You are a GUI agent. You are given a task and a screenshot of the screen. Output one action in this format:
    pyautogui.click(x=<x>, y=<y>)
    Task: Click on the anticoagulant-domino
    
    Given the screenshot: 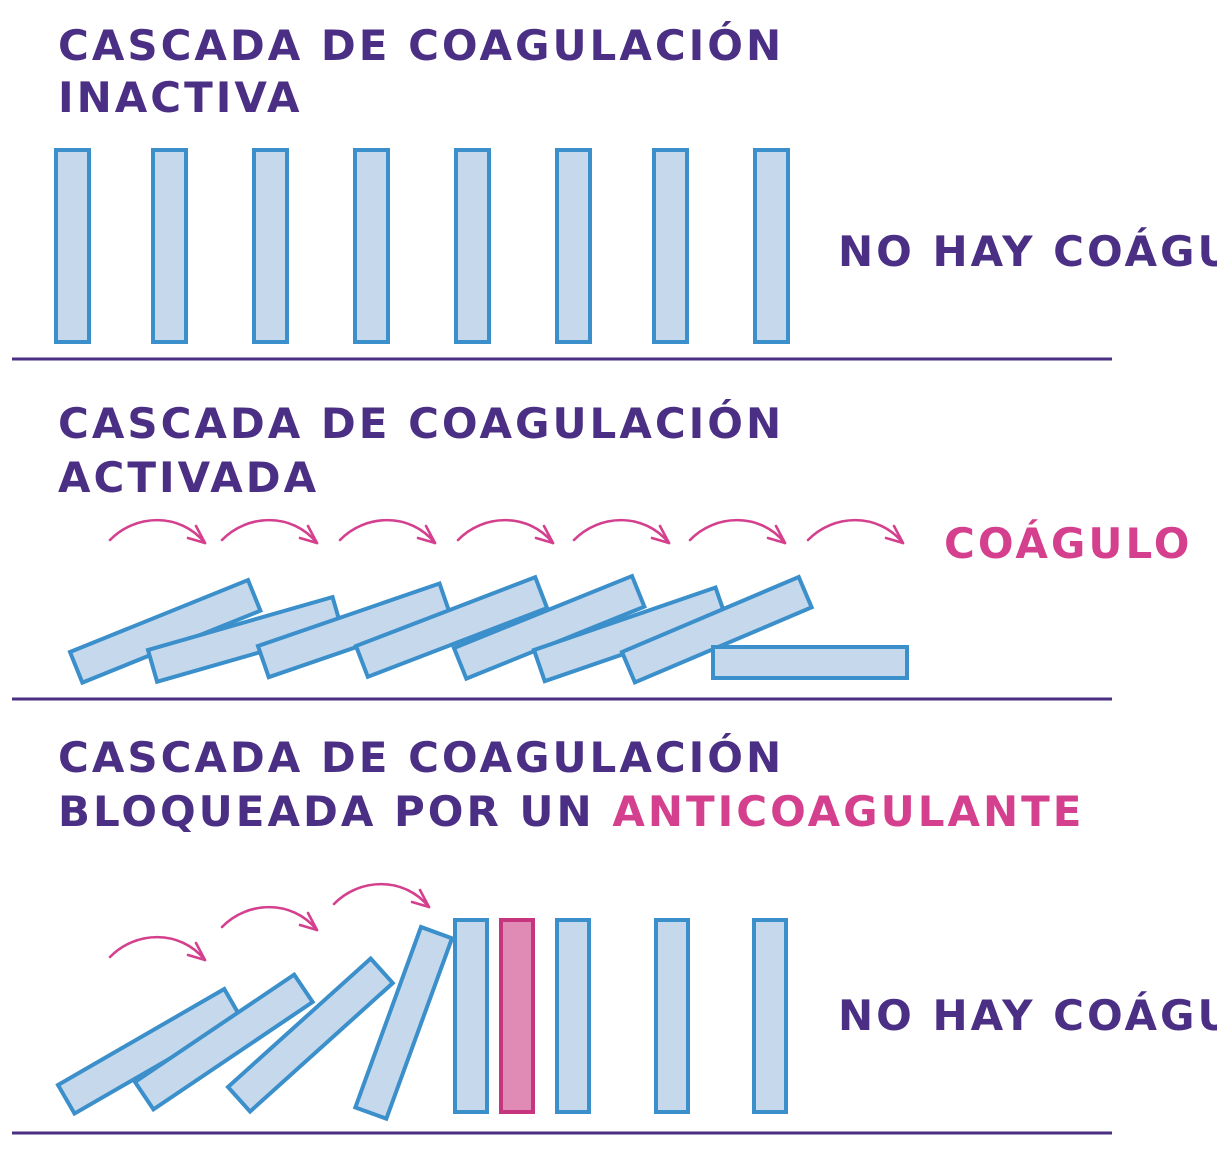 What is the action you would take?
    pyautogui.click(x=517, y=1016)
    